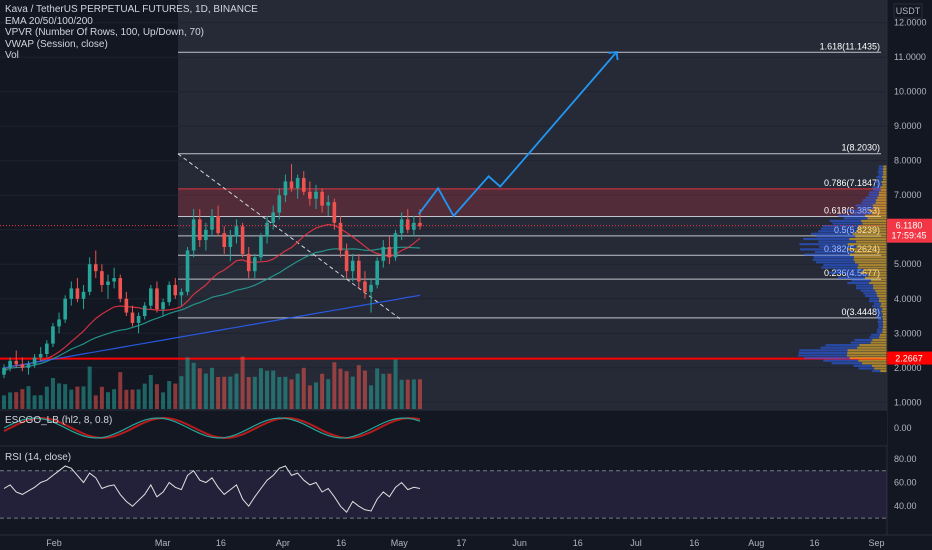 This screenshot has height=550, width=932. What do you see at coordinates (756, 543) in the screenshot?
I see `time-tick-label: Aug` at bounding box center [756, 543].